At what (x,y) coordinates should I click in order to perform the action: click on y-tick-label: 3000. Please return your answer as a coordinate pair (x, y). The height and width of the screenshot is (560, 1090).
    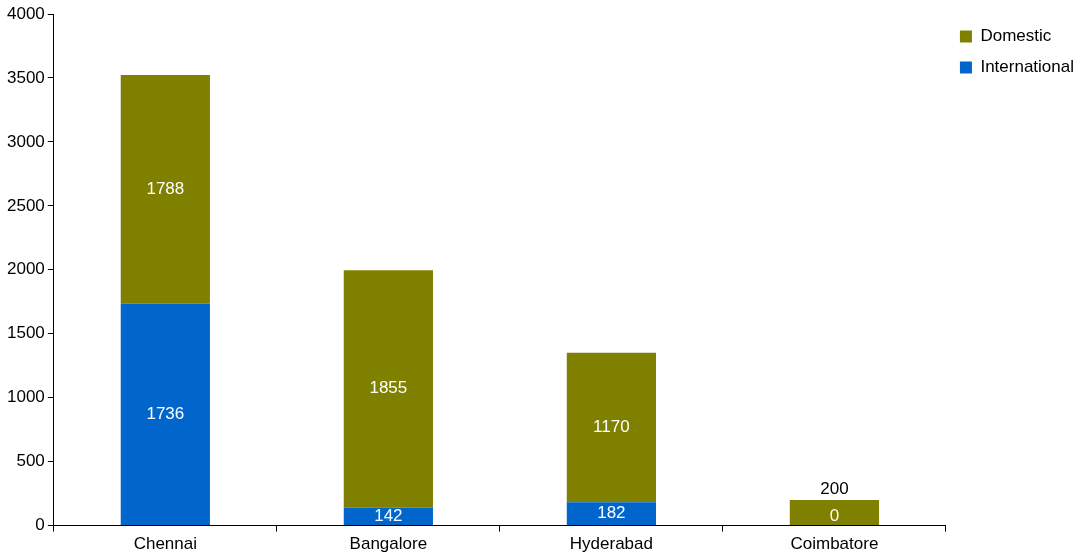
    Looking at the image, I should click on (25, 141).